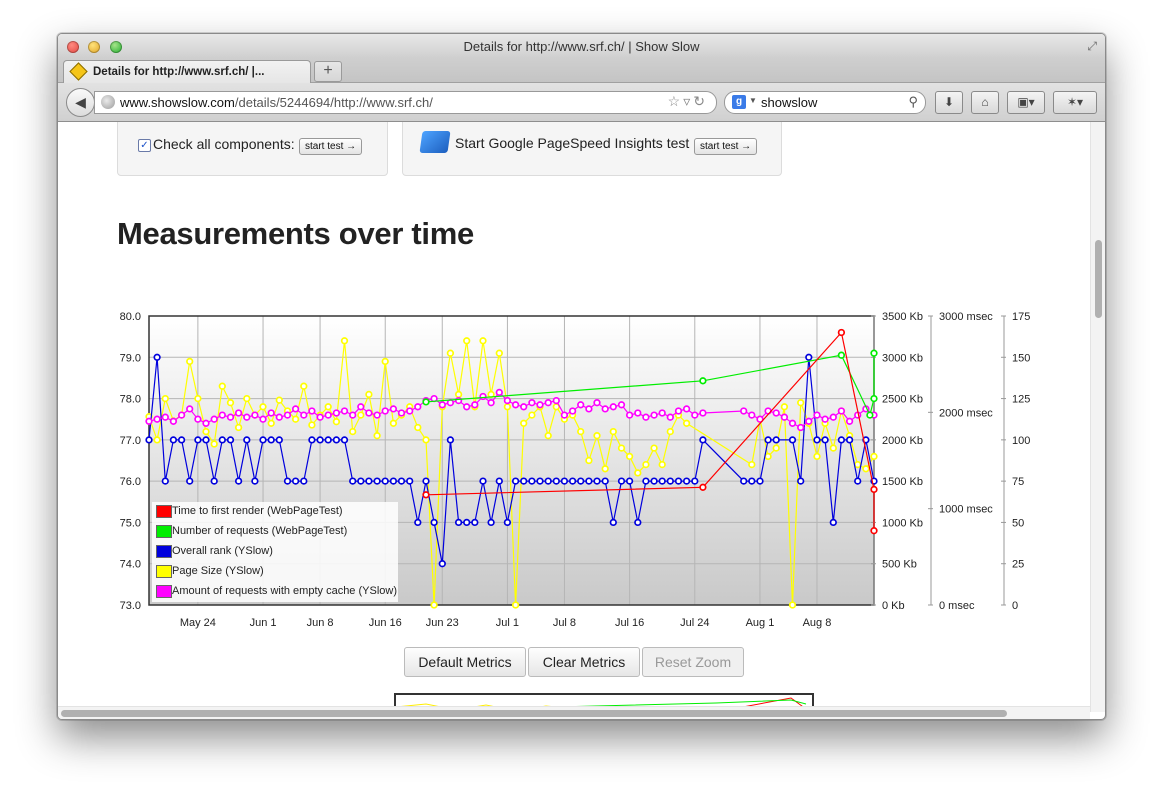 The image size is (1161, 798). I want to click on clear-metrics-button: Clear Metrics, so click(584, 662).